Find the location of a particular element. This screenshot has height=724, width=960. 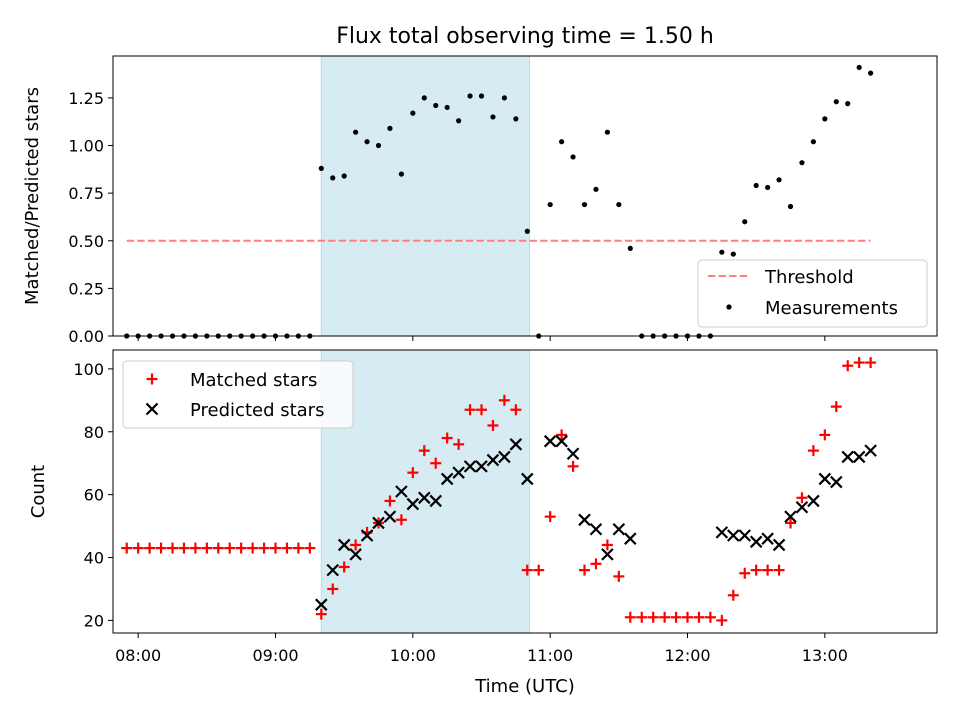

legend-measurements-swatch is located at coordinates (729, 307).